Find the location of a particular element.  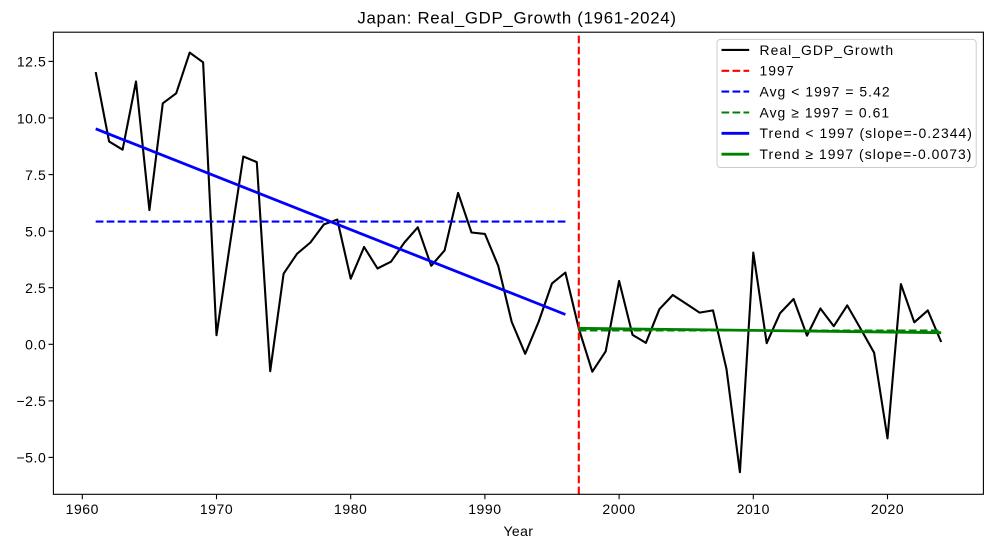

svg-text: 1980 is located at coordinates (350, 509).